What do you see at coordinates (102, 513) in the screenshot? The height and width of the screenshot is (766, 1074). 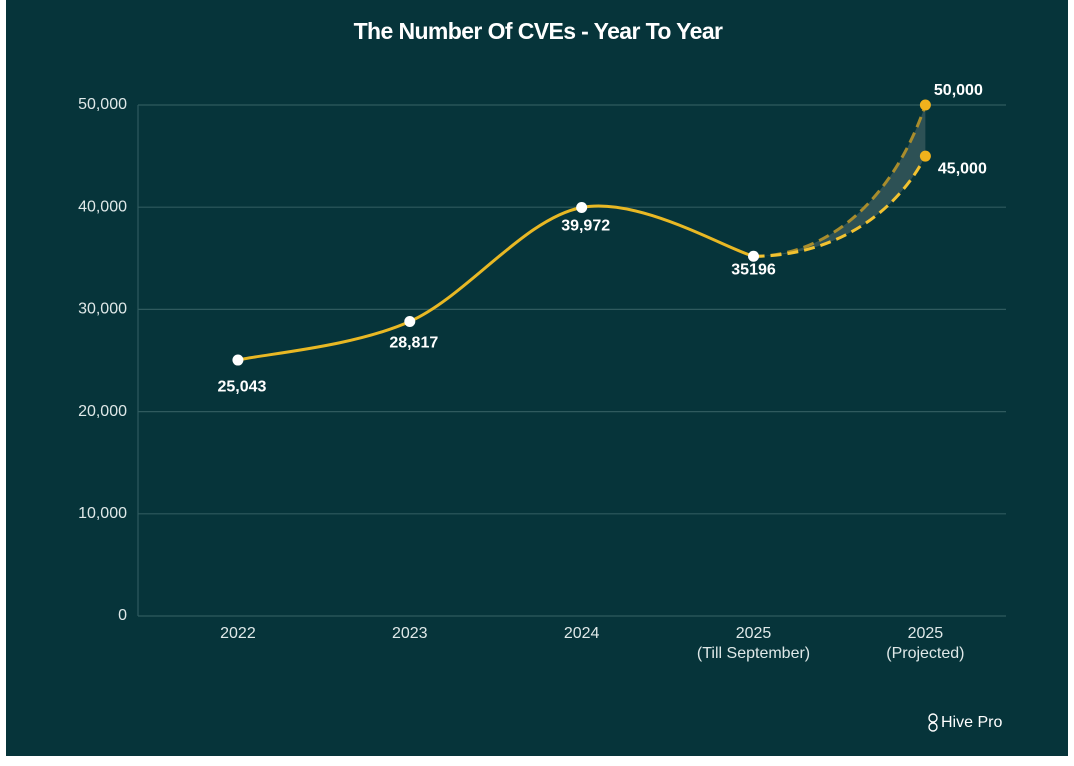 I see `y-tick-label: 10,000` at bounding box center [102, 513].